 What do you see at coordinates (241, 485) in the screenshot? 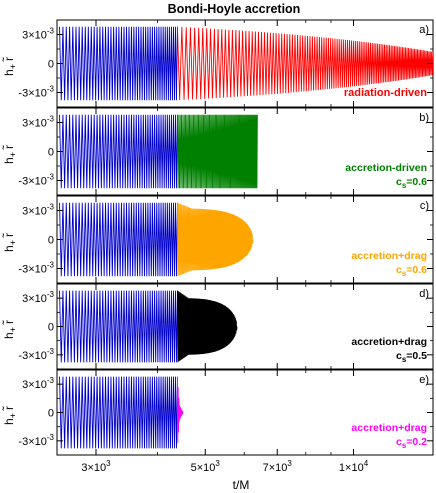
I see `x-axis-label: t/M` at bounding box center [241, 485].